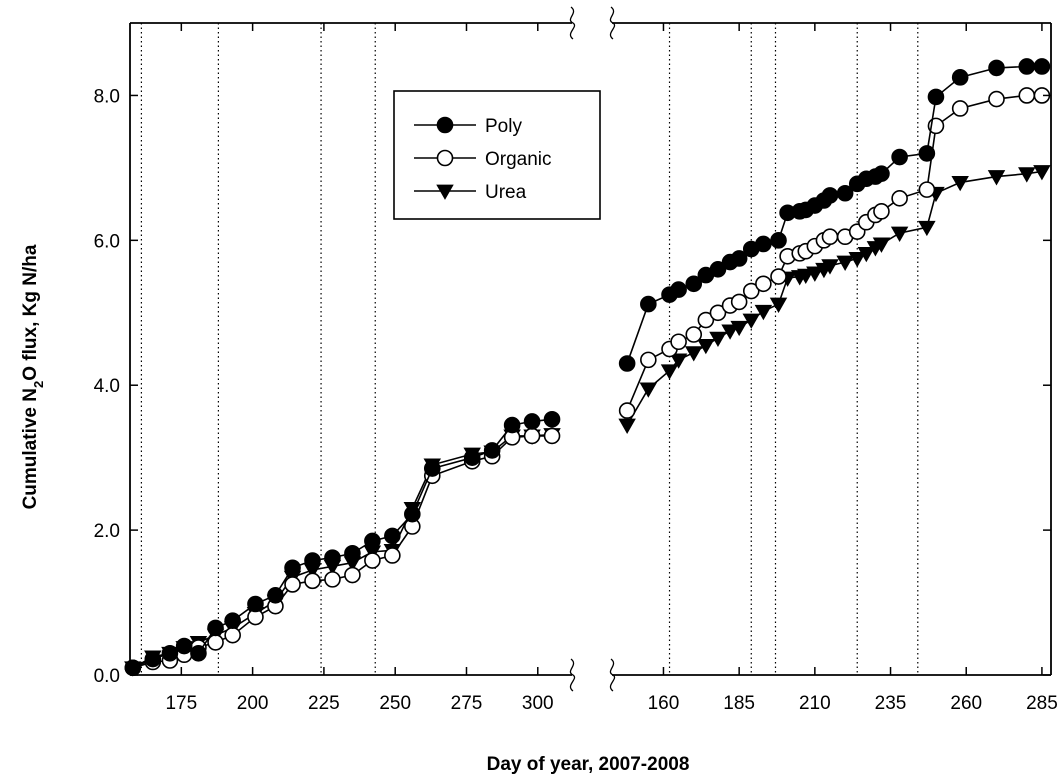 The height and width of the screenshot is (783, 1063). I want to click on series-line-poly, so click(834, 214).